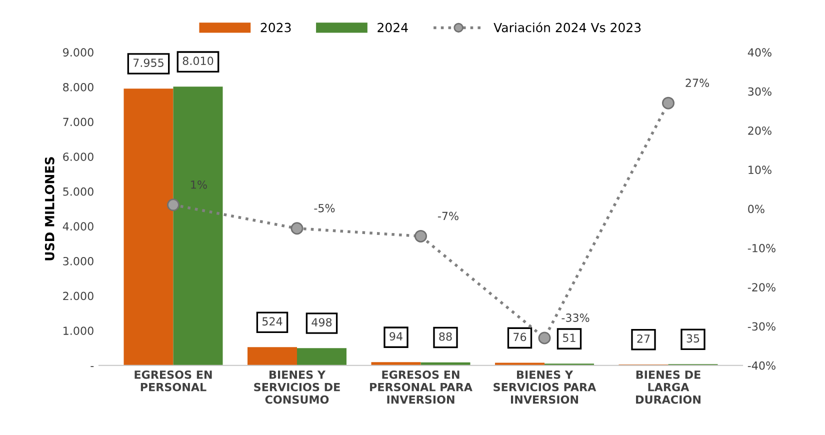 The image size is (825, 435). Describe the element at coordinates (78, 296) in the screenshot. I see `y-tick-label: 2.000` at that location.